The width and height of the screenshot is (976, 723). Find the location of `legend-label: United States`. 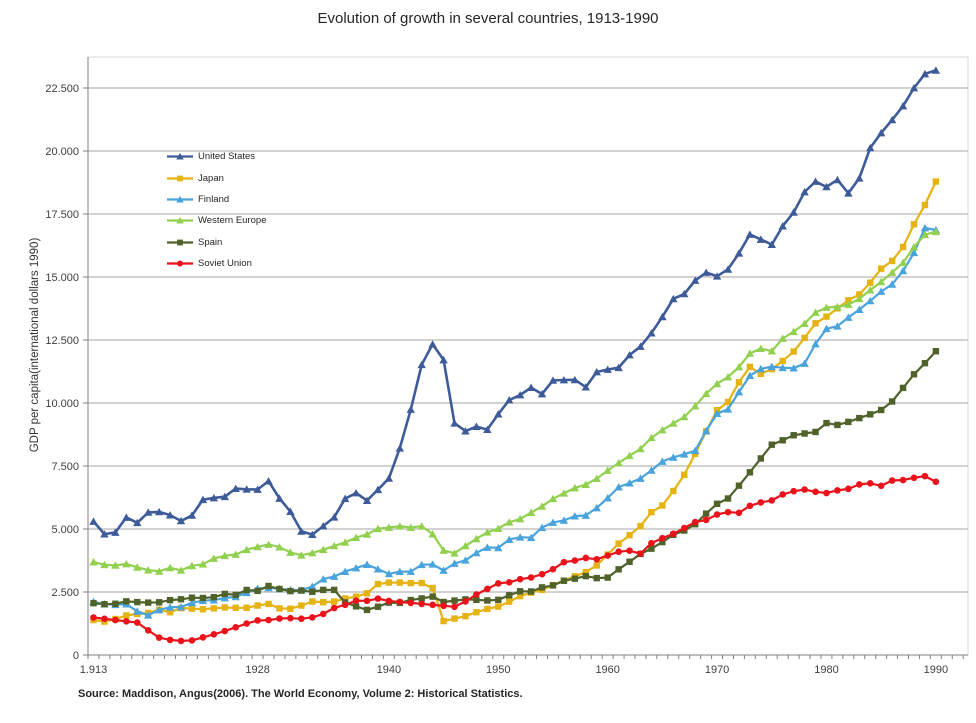

legend-label: United States is located at coordinates (227, 157).